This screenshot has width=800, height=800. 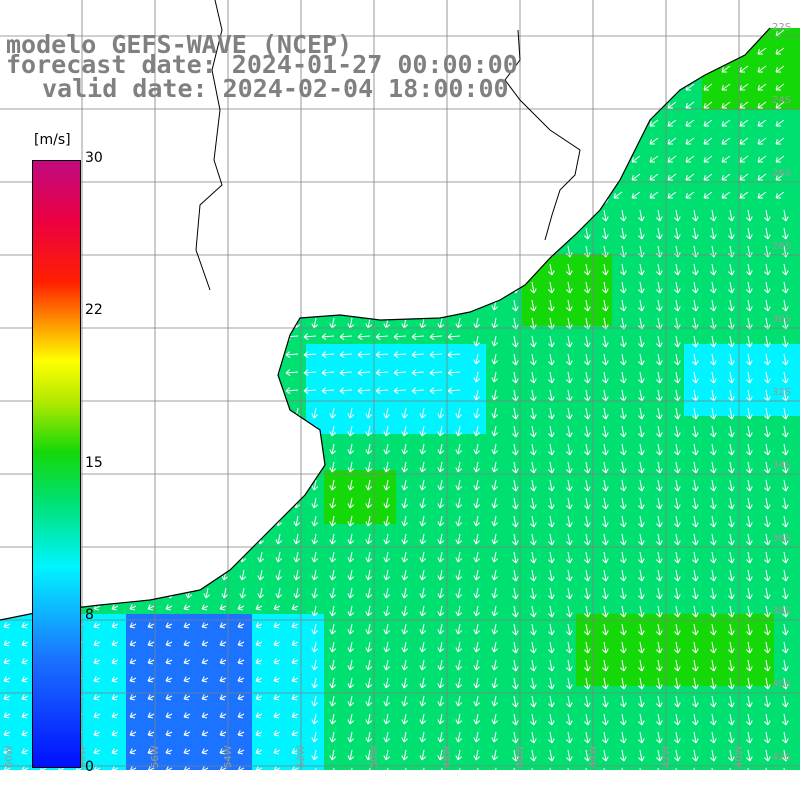 I want to click on lon-label: 48W, so click(x=447, y=756).